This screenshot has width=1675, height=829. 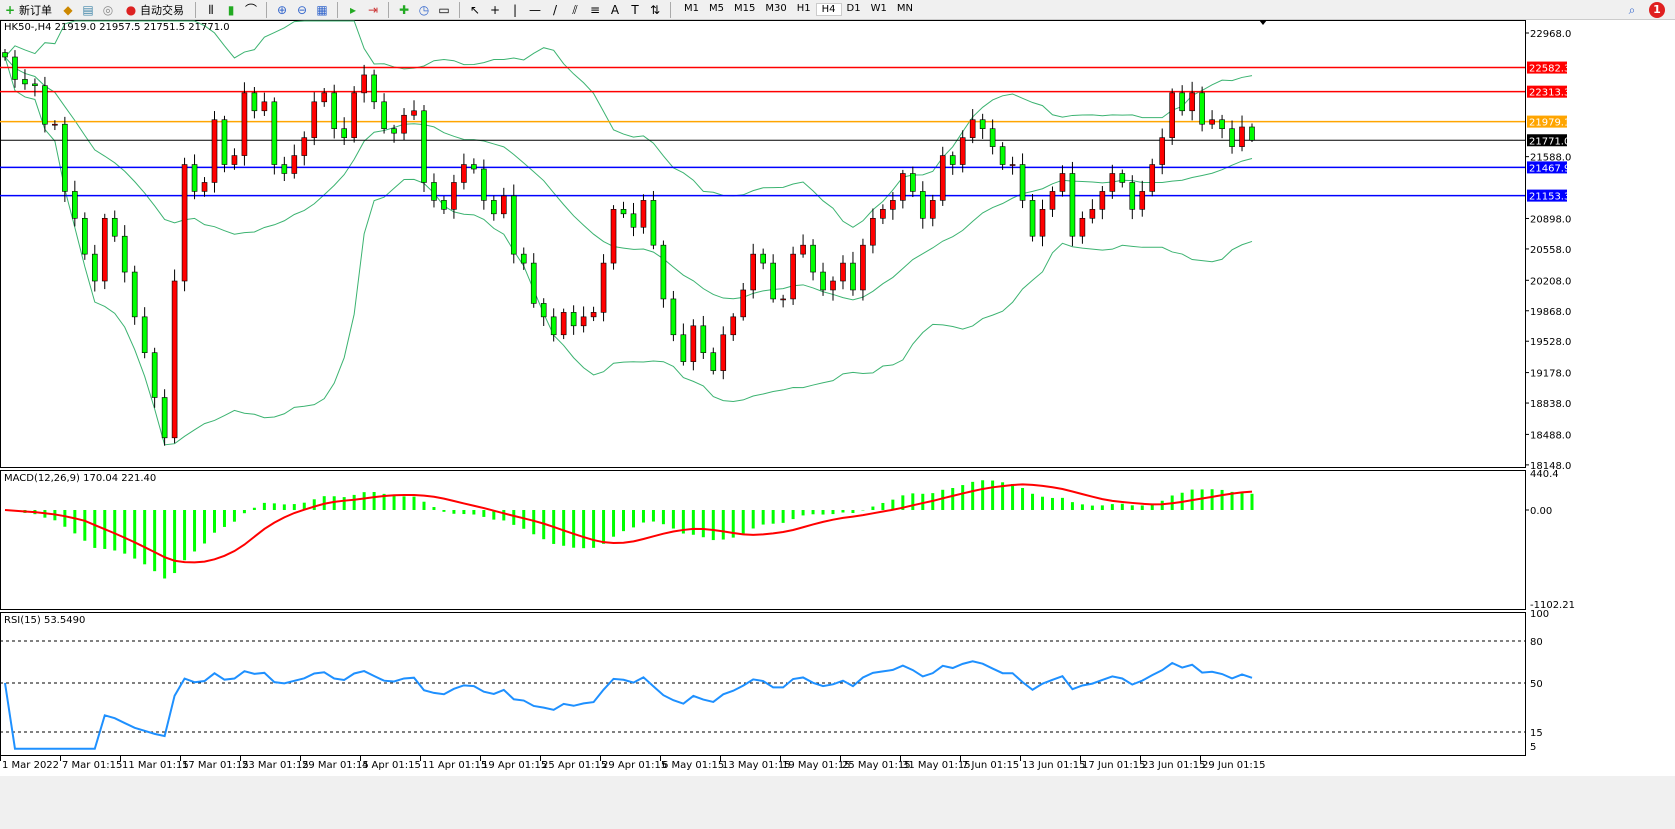 I want to click on timeframe-m30: M30, so click(x=776, y=8).